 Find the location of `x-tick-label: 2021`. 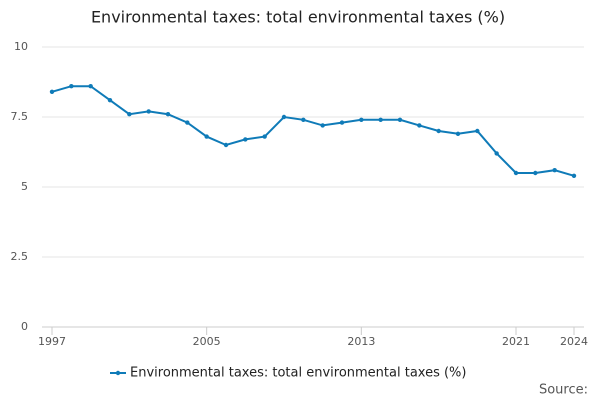

x-tick-label: 2021 is located at coordinates (516, 341).